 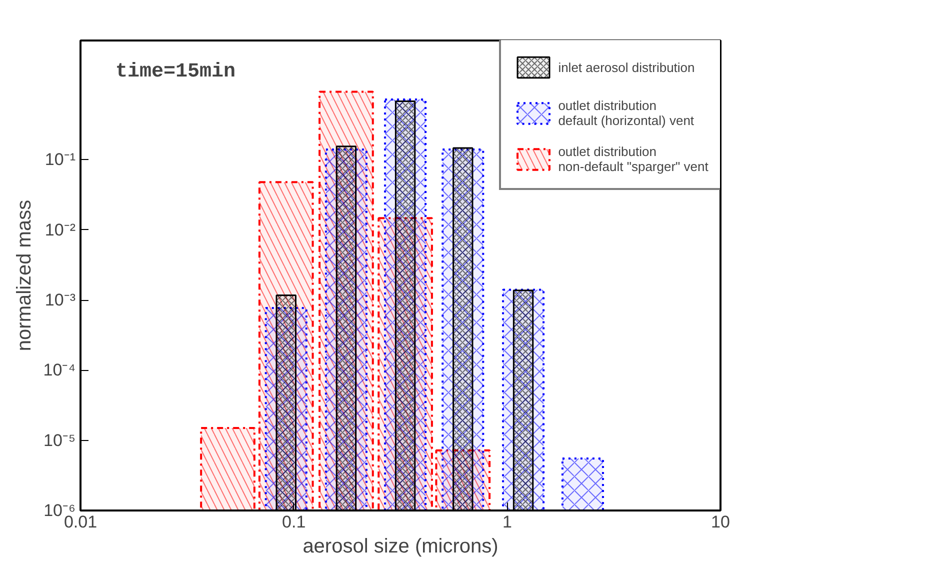 I want to click on y-tick-label: 10⁻⁴, so click(x=59, y=370).